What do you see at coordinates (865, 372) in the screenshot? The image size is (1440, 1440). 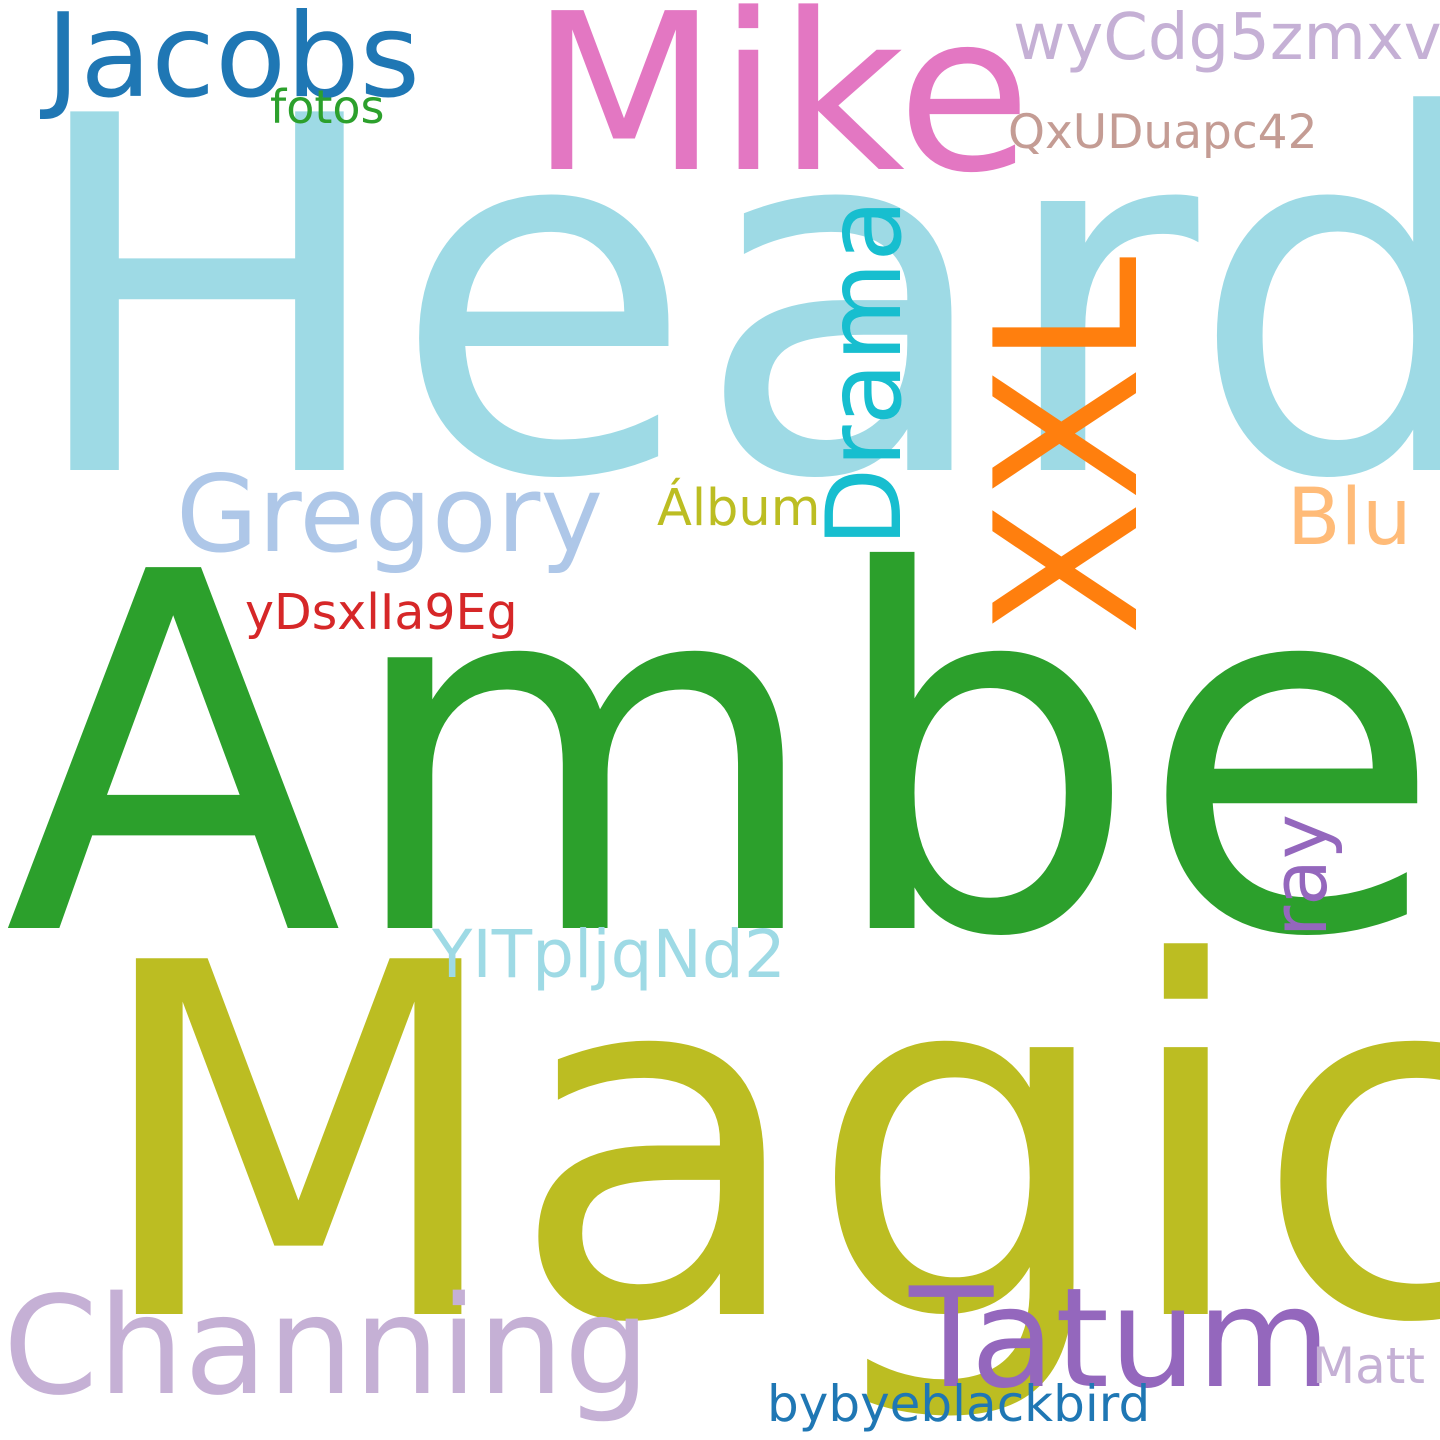 I see `word-drama: Drama` at bounding box center [865, 372].